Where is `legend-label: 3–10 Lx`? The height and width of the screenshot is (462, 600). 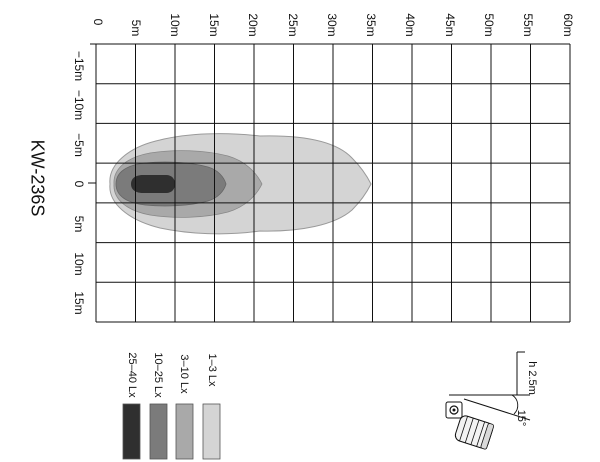
legend-label: 3–10 Lx is located at coordinates (184, 374).